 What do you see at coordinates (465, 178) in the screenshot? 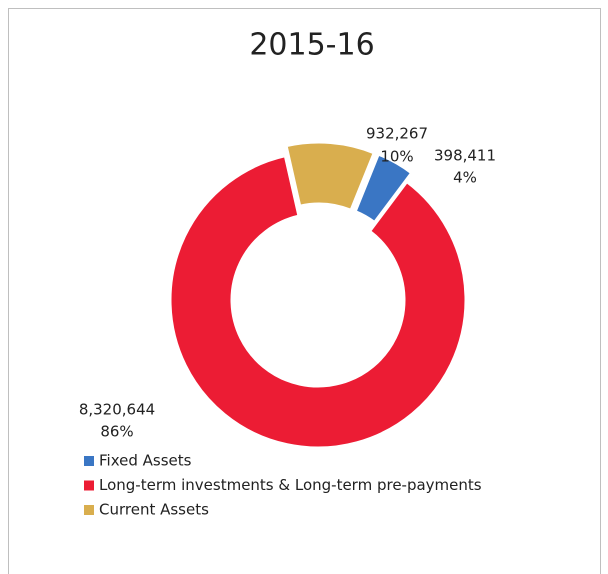
I see `percent-label: 4%` at bounding box center [465, 178].